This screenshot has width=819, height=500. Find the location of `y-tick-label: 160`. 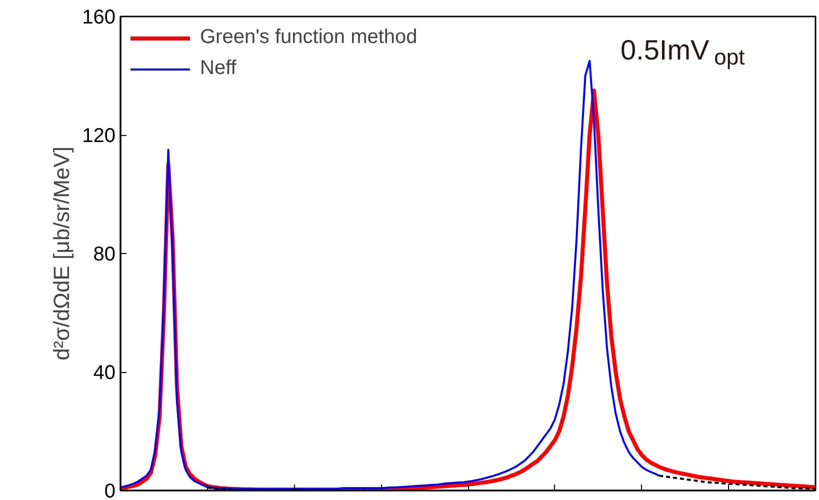

y-tick-label: 160 is located at coordinates (99, 17).